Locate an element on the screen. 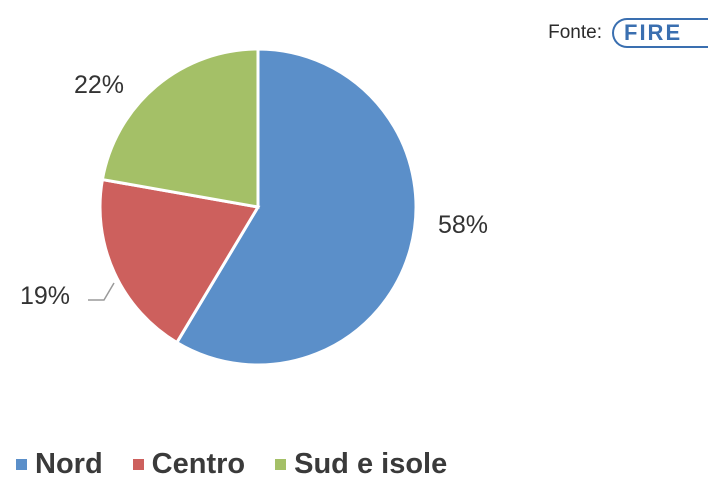 Image resolution: width=708 pixels, height=486 pixels. legend-item-nord: Nord is located at coordinates (59, 464).